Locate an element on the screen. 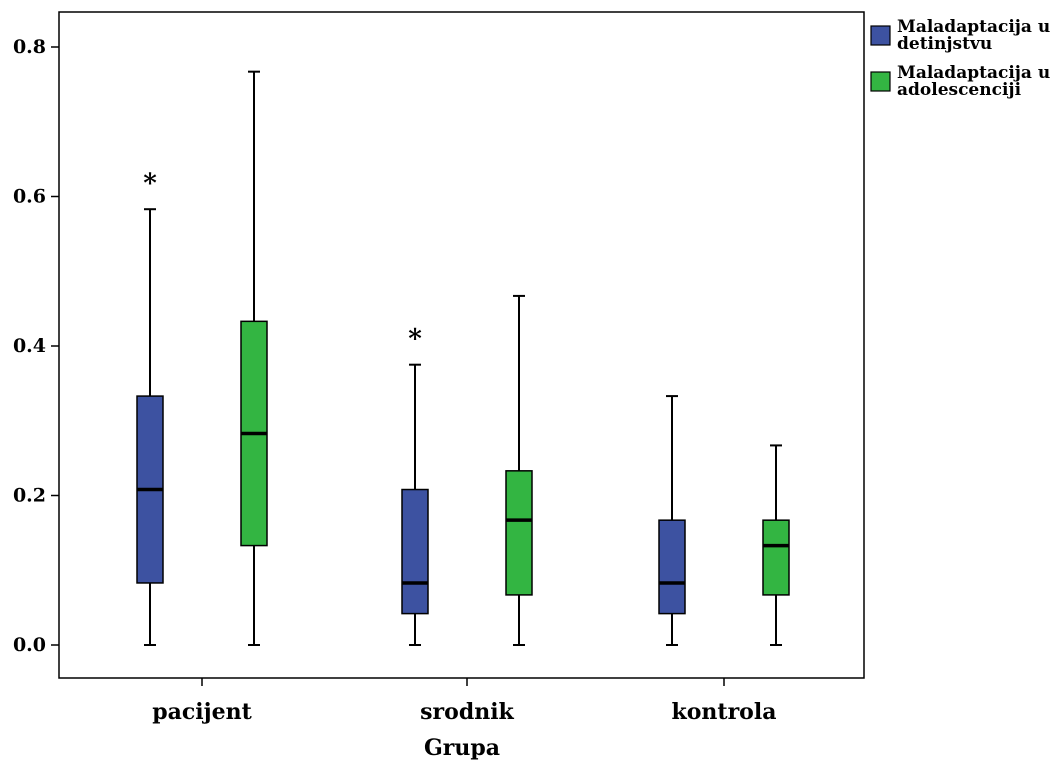 The image size is (1059, 761). y-tick-label: 0.4 is located at coordinates (29, 346).